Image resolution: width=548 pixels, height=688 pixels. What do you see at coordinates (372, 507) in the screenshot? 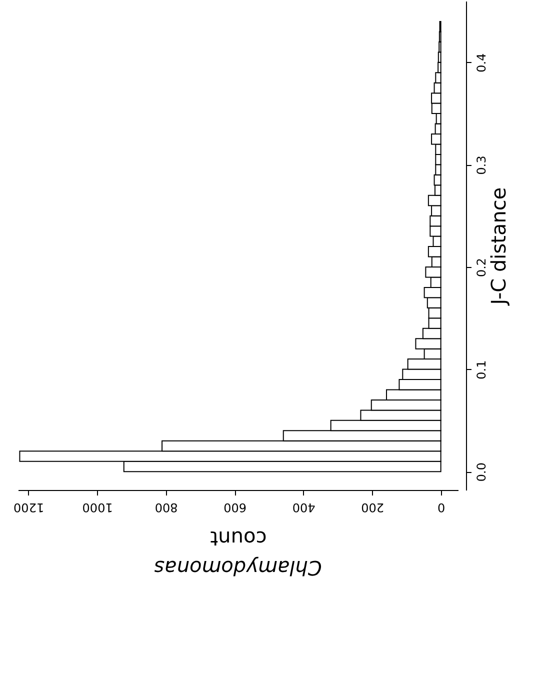
I see `x-tick-label: 200` at bounding box center [372, 507].